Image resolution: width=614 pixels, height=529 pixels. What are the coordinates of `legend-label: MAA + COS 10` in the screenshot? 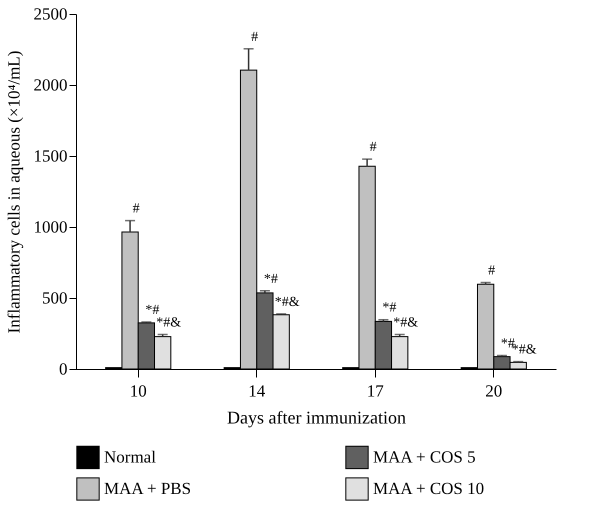 It's located at (428, 488).